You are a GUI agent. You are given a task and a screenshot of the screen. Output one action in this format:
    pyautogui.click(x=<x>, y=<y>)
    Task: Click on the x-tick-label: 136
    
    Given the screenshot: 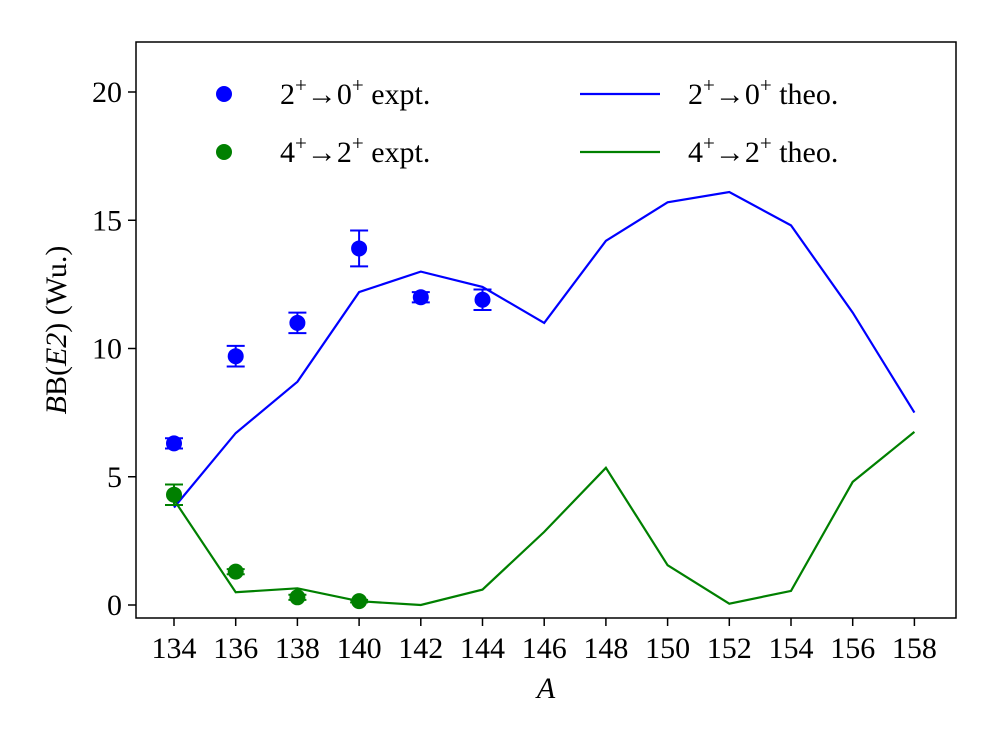 What is the action you would take?
    pyautogui.click(x=235, y=648)
    